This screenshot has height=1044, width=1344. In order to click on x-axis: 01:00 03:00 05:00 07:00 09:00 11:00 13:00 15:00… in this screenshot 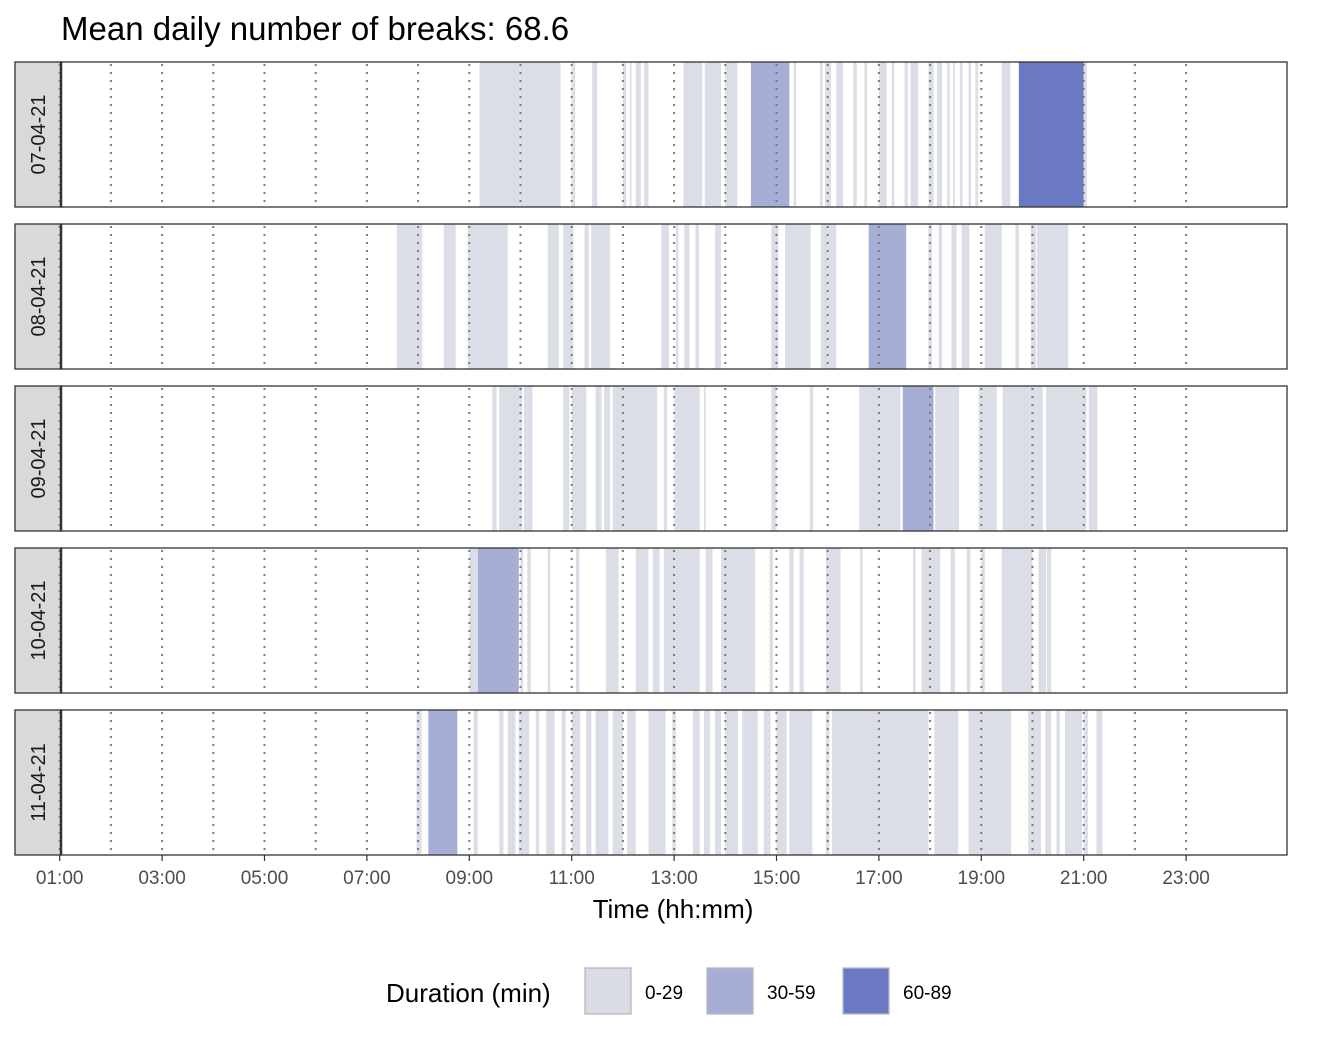, I will do `click(623, 872)`.